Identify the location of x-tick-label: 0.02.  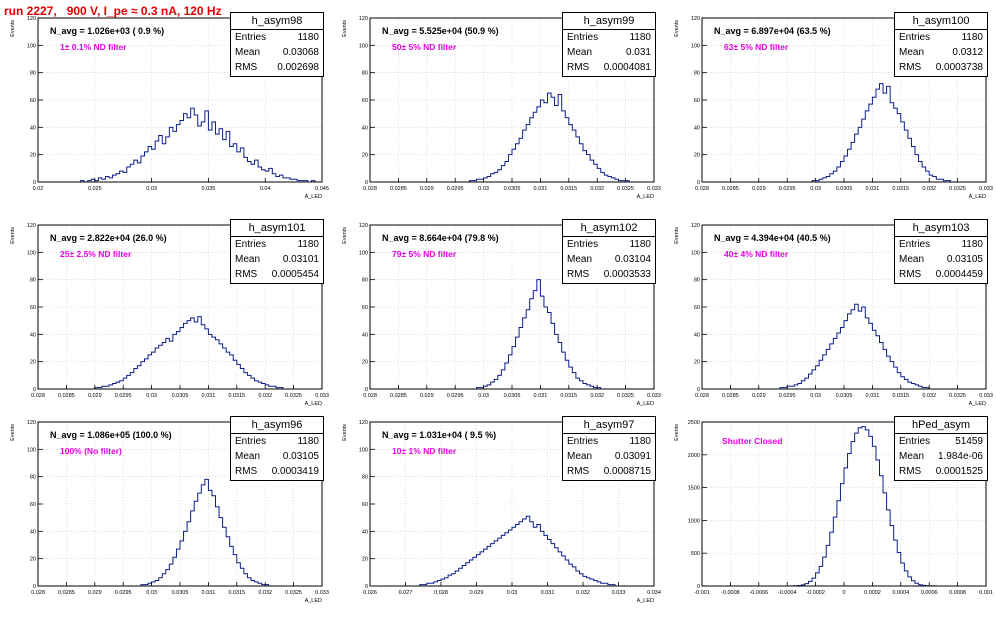
(38, 189).